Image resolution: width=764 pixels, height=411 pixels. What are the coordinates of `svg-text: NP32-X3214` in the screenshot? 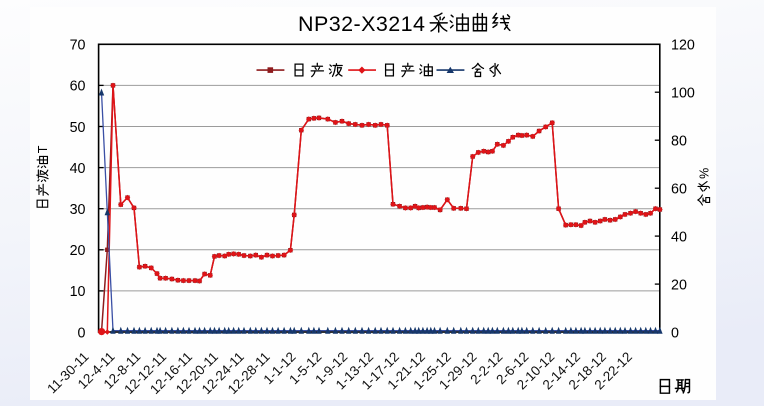 It's located at (361, 24).